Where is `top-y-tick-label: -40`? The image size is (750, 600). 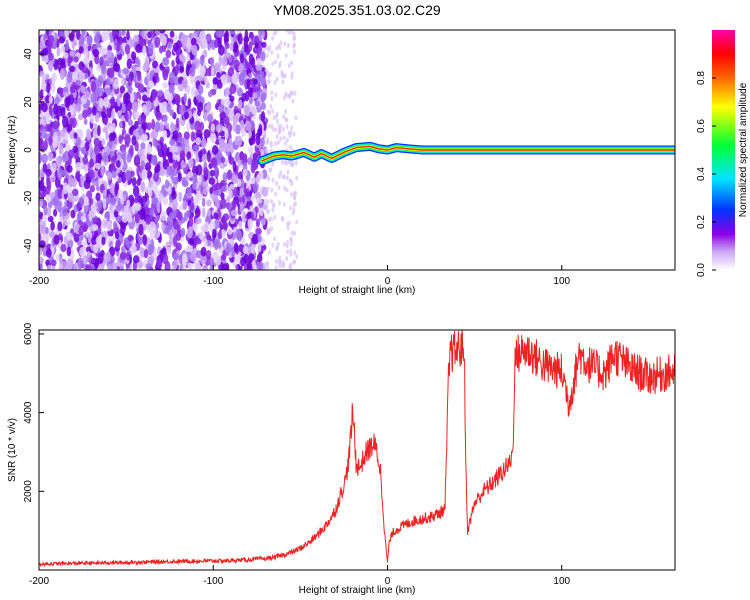 top-y-tick-label: -40 is located at coordinates (28, 245).